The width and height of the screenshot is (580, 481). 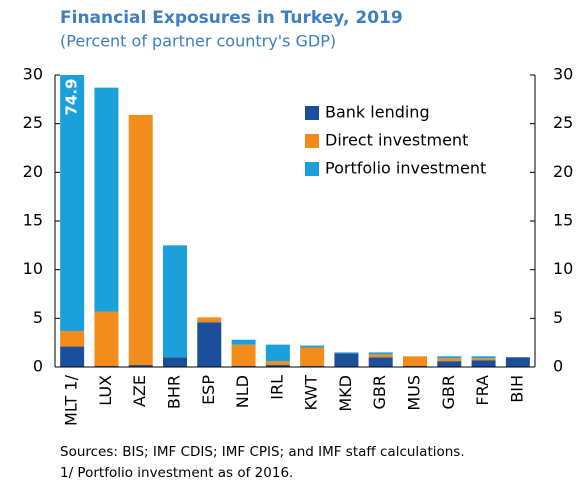 I want to click on value-label: 74.9, so click(x=72, y=96).